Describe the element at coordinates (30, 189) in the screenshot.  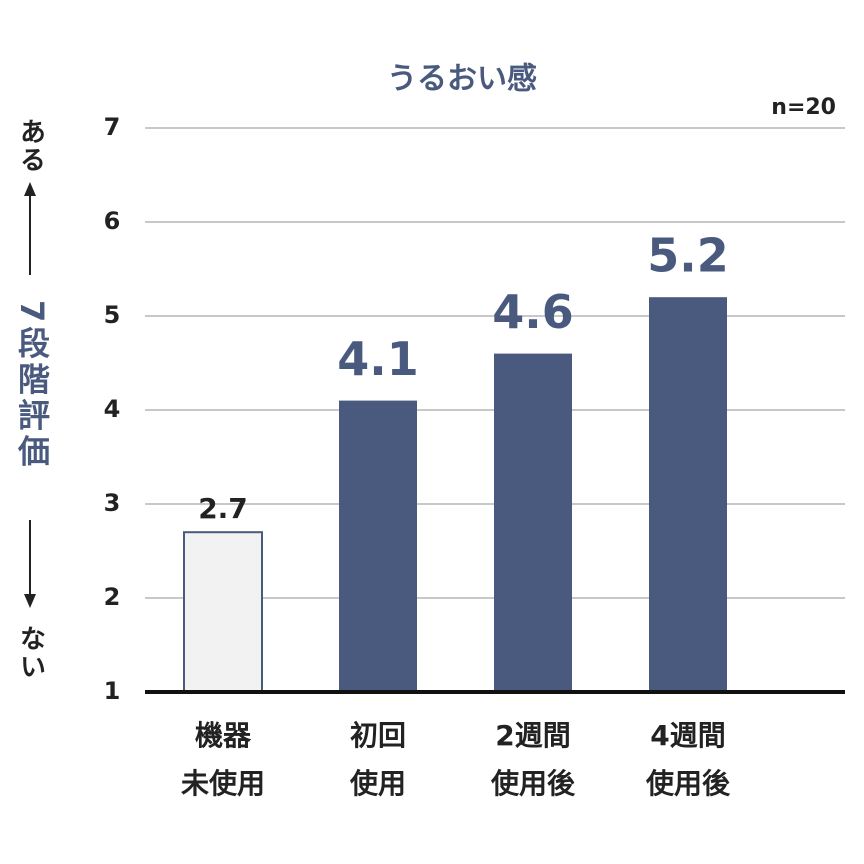
I see `arrow-head-up` at that location.